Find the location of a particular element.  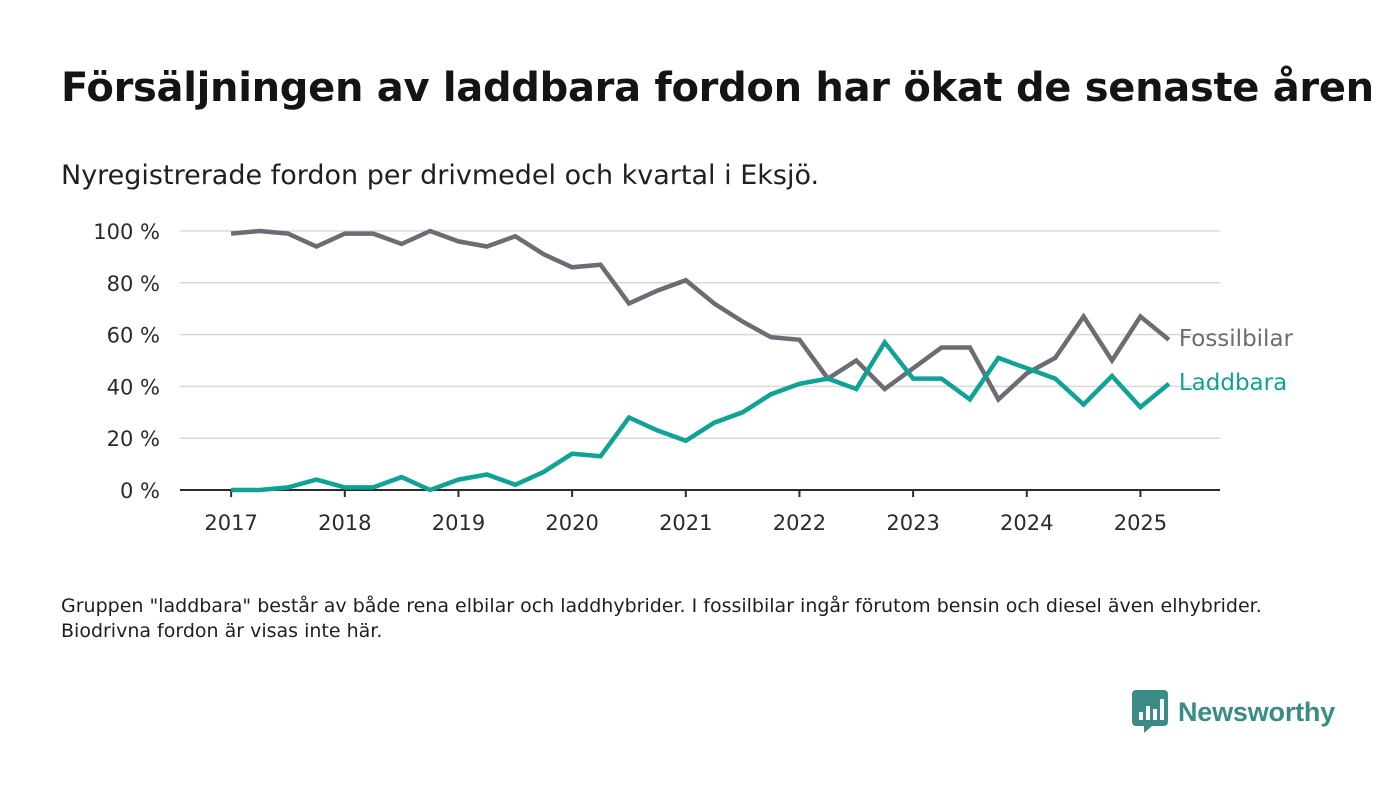

y-tick-label: 80 % is located at coordinates (133, 284).